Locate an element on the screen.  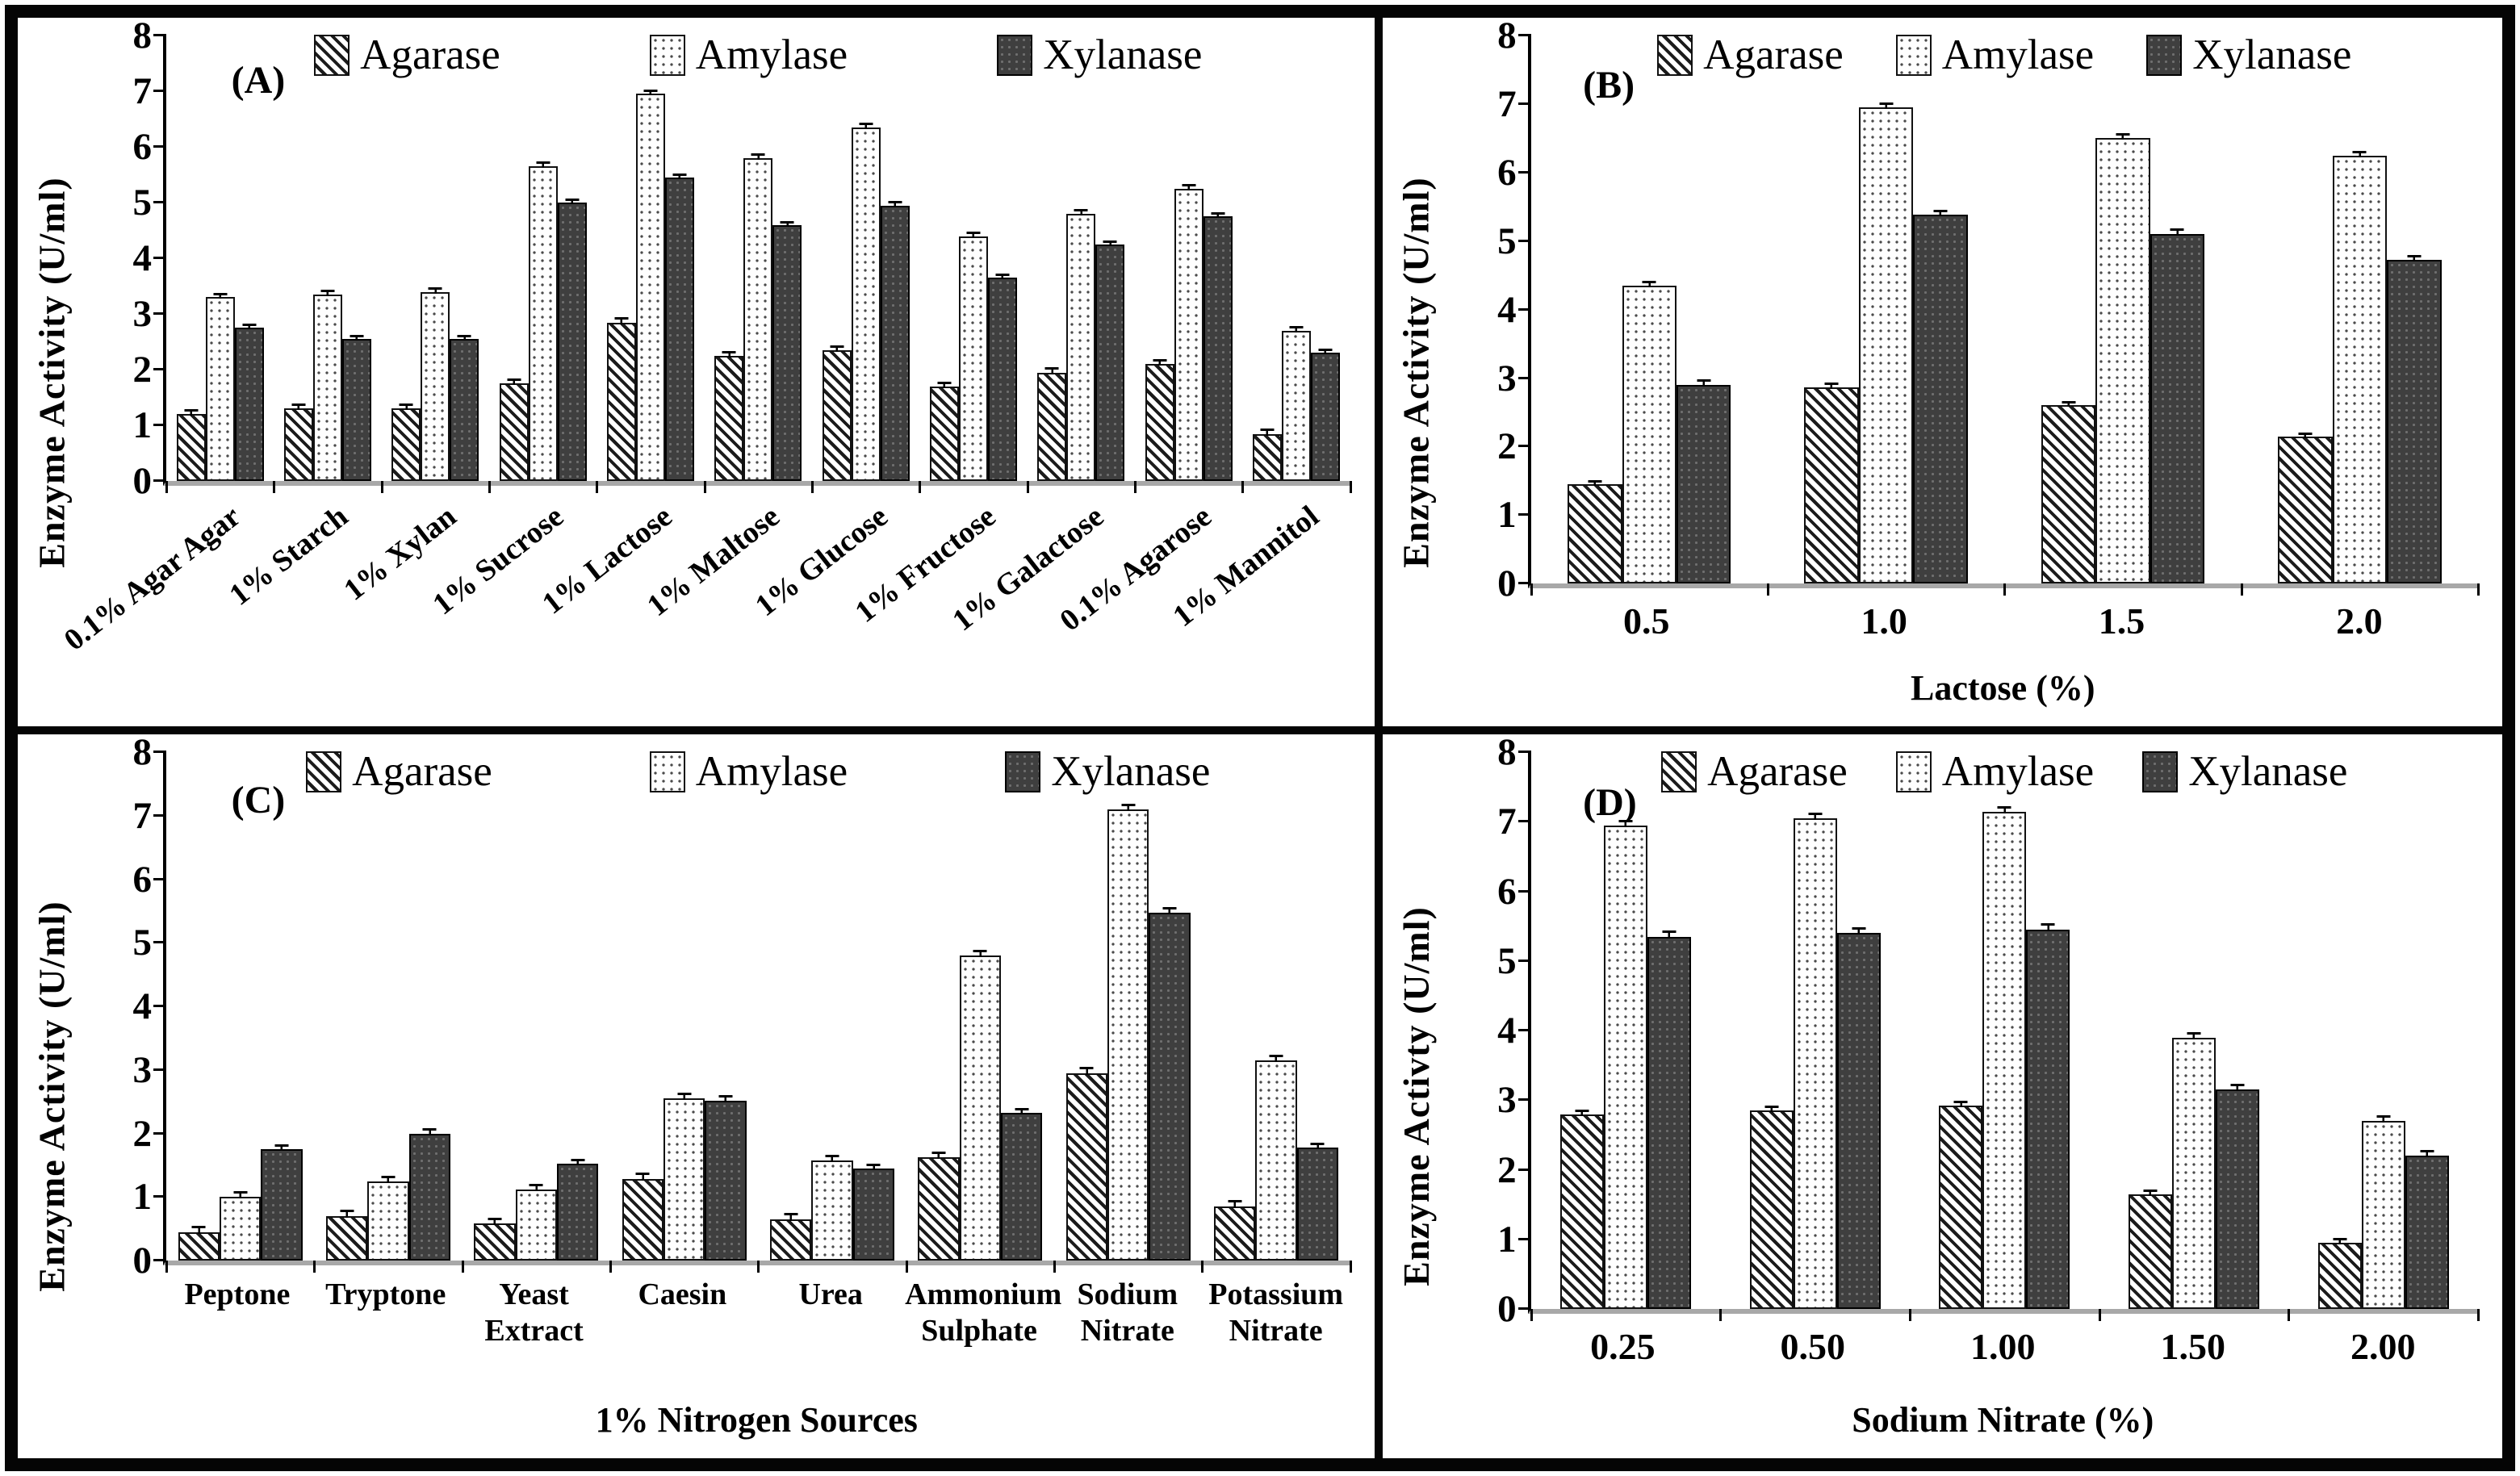
legend-label: Xylanase is located at coordinates (2272, 54).